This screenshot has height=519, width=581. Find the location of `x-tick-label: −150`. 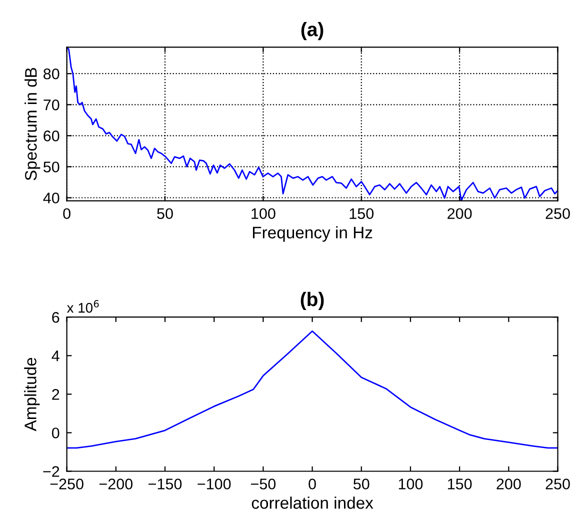

x-tick-label: −150 is located at coordinates (165, 484).